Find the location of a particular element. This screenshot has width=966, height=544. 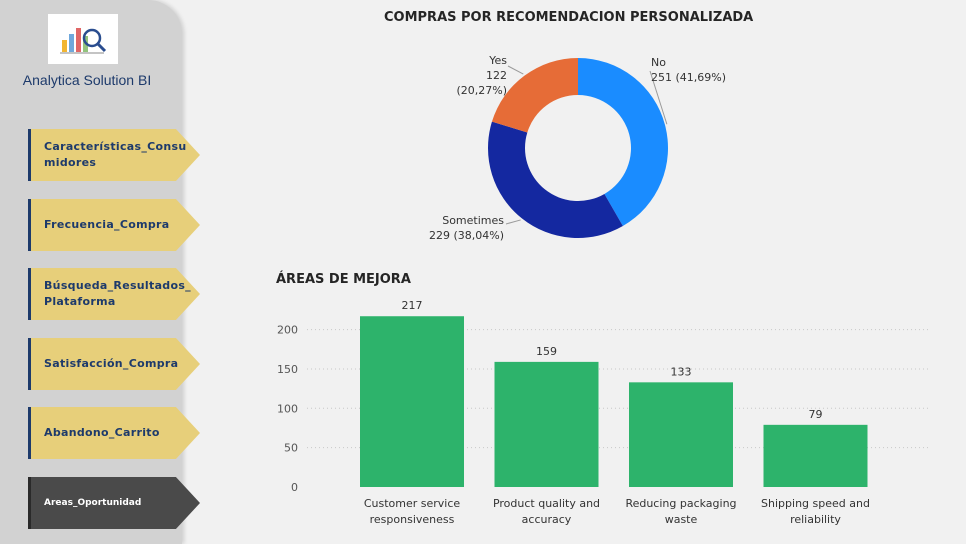

nav-item-areas-oportunidad: Areas_Oportunidad is located at coordinates (114, 503).